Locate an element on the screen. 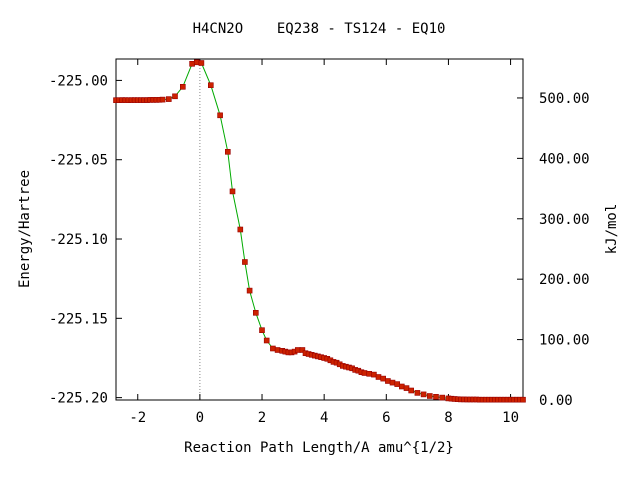 The image size is (640, 480). x-tick-label: -2 is located at coordinates (137, 418).